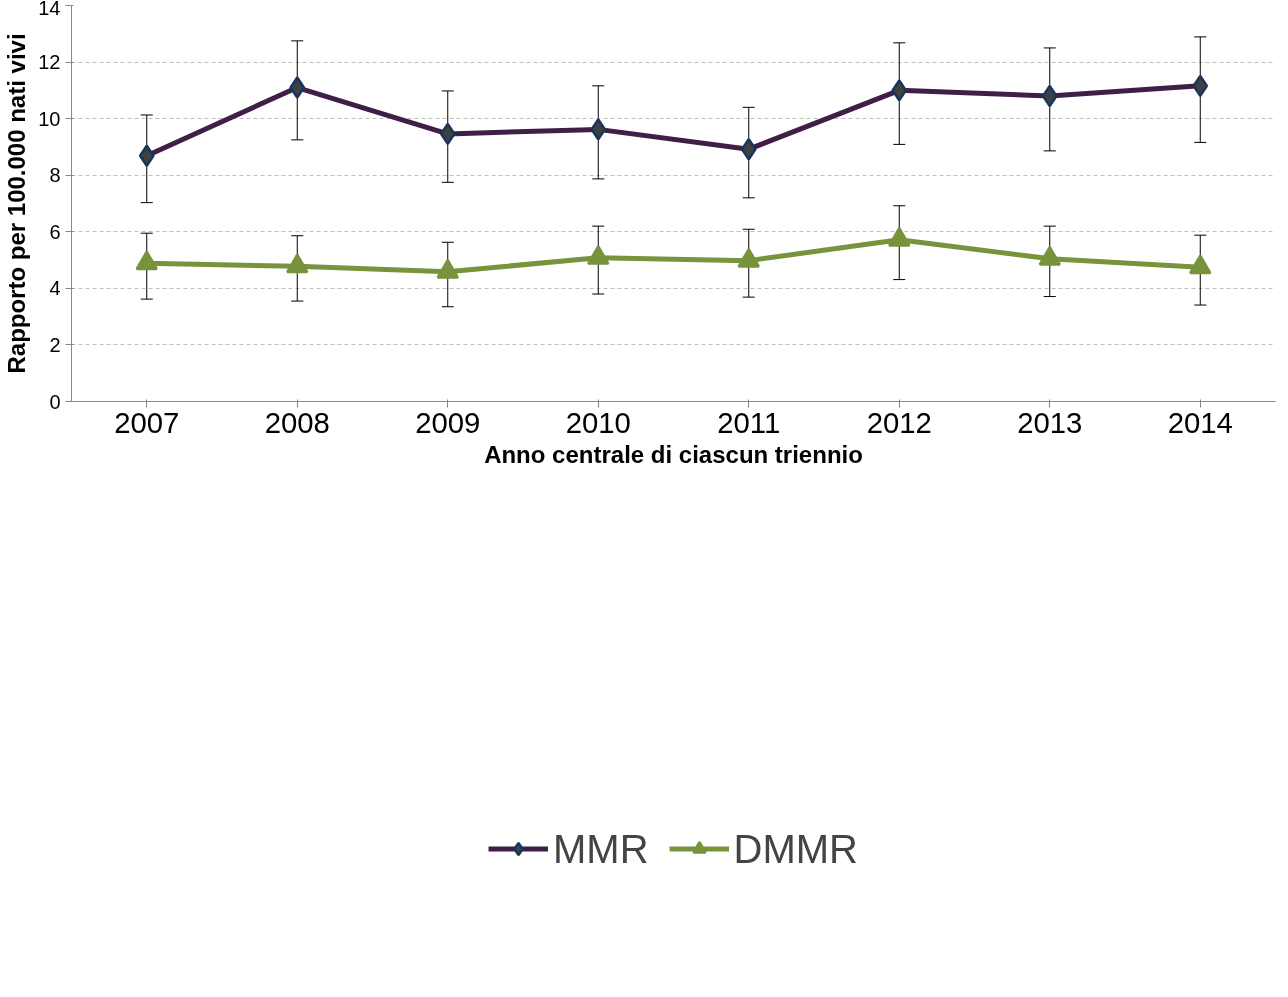 The height and width of the screenshot is (997, 1288). What do you see at coordinates (749, 422) in the screenshot?
I see `x-tick-label: 2011` at bounding box center [749, 422].